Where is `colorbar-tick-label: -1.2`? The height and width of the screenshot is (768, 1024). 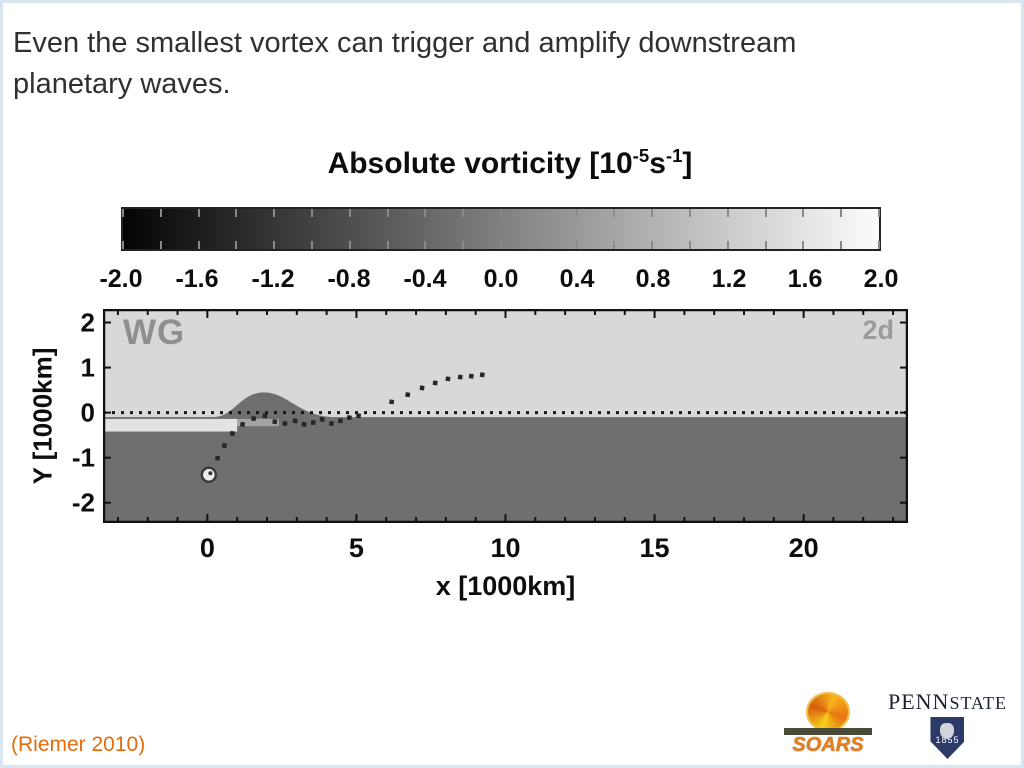 colorbar-tick-label: -1.2 is located at coordinates (273, 279).